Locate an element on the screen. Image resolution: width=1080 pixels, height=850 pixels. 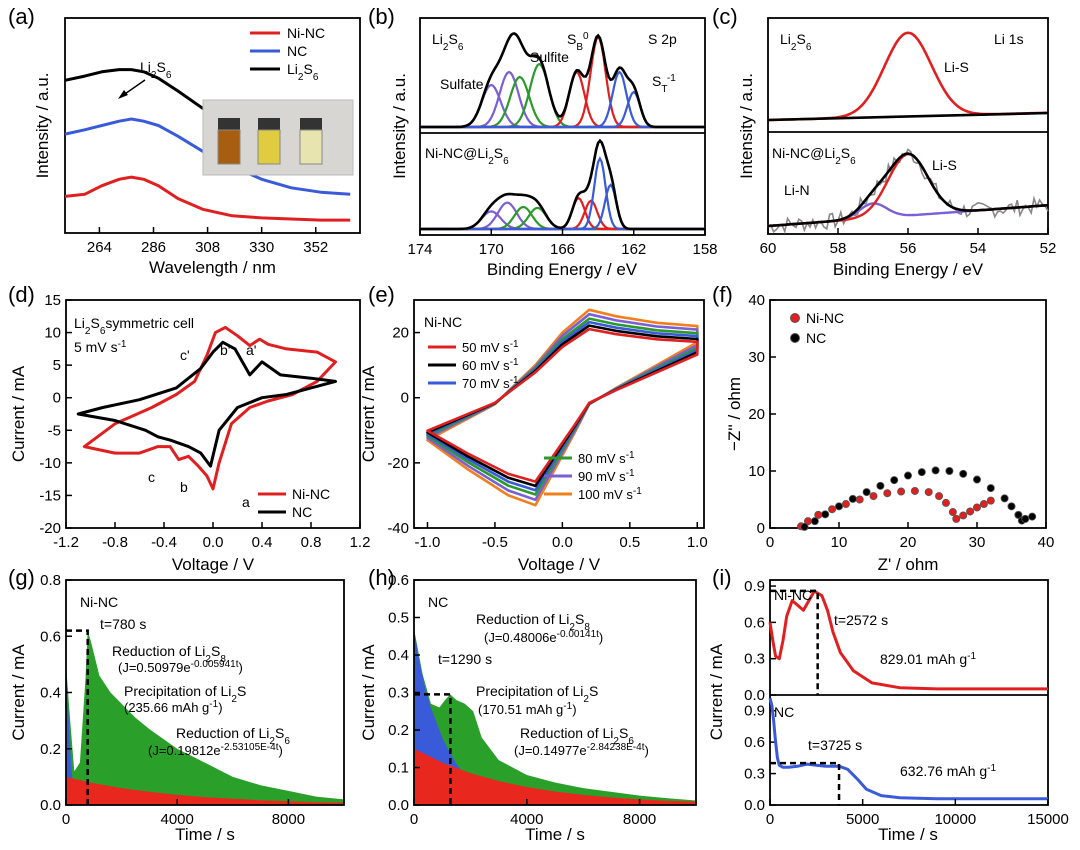
legend-label: Ni-NC is located at coordinates (825, 318).